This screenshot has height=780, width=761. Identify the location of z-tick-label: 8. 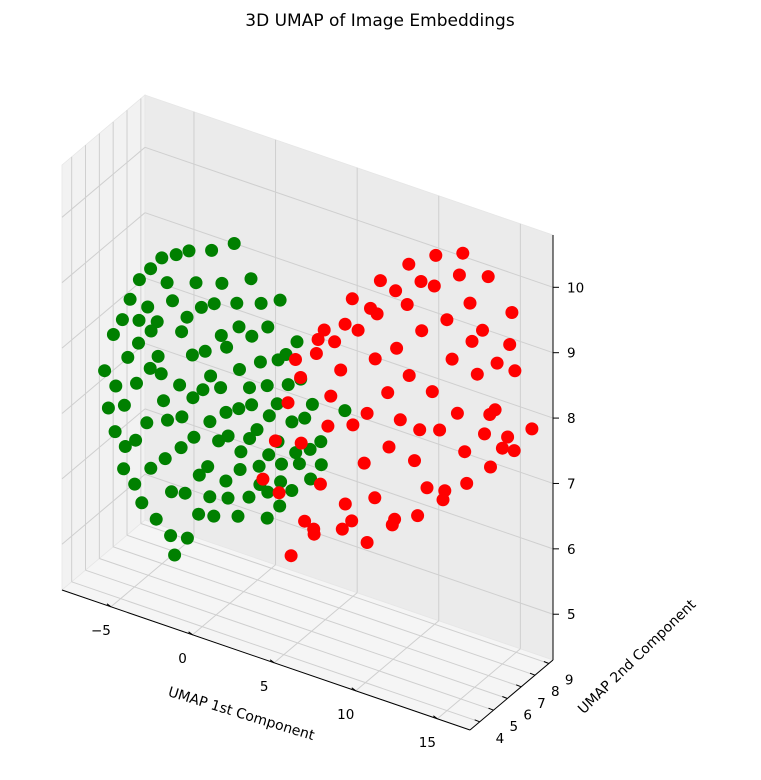
(571, 419).